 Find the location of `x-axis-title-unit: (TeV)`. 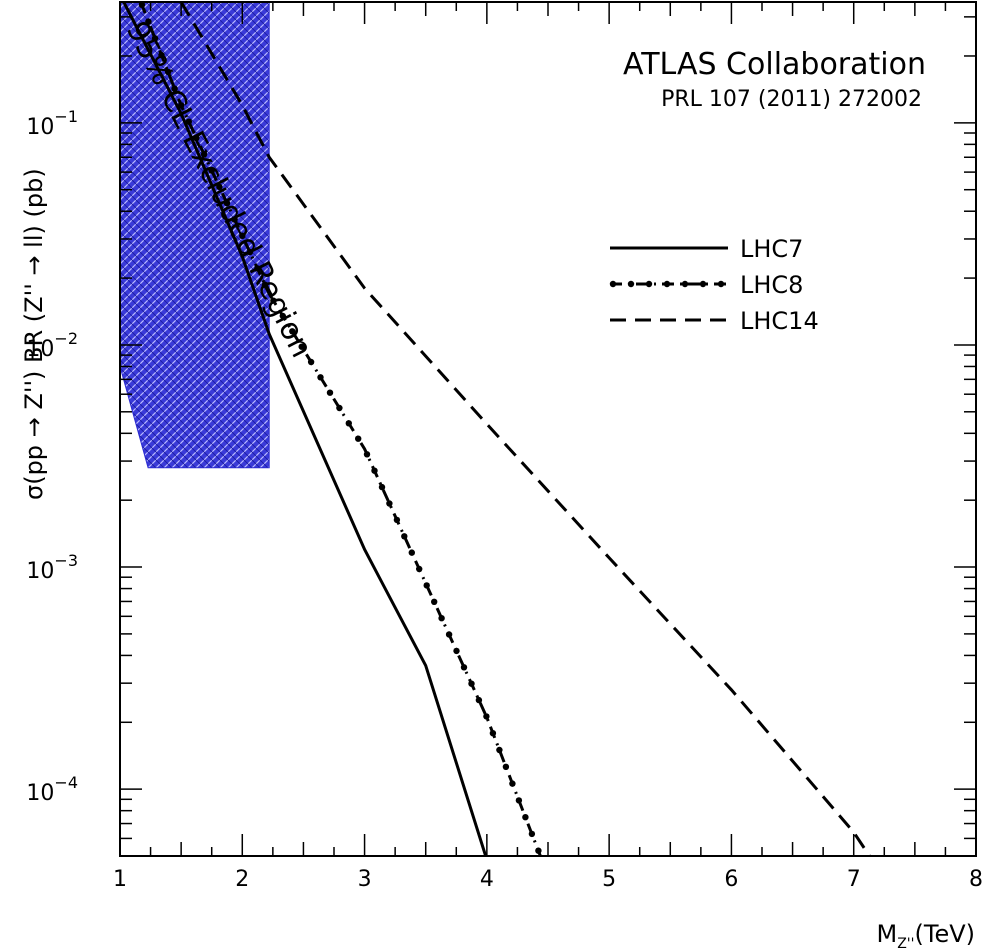

x-axis-title-unit: (TeV) is located at coordinates (945, 934).